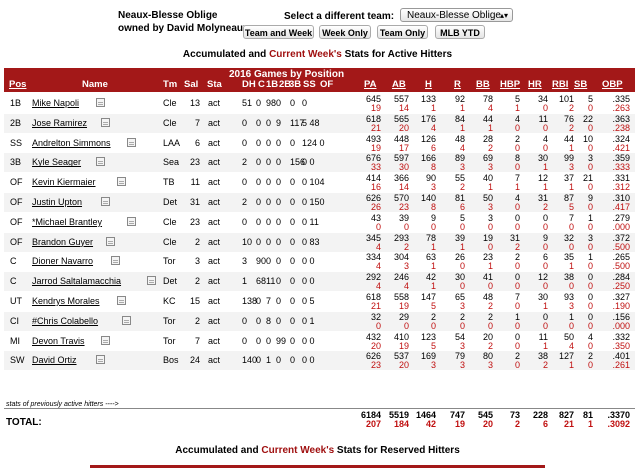  I want to click on position-cell: UT, so click(16, 301).